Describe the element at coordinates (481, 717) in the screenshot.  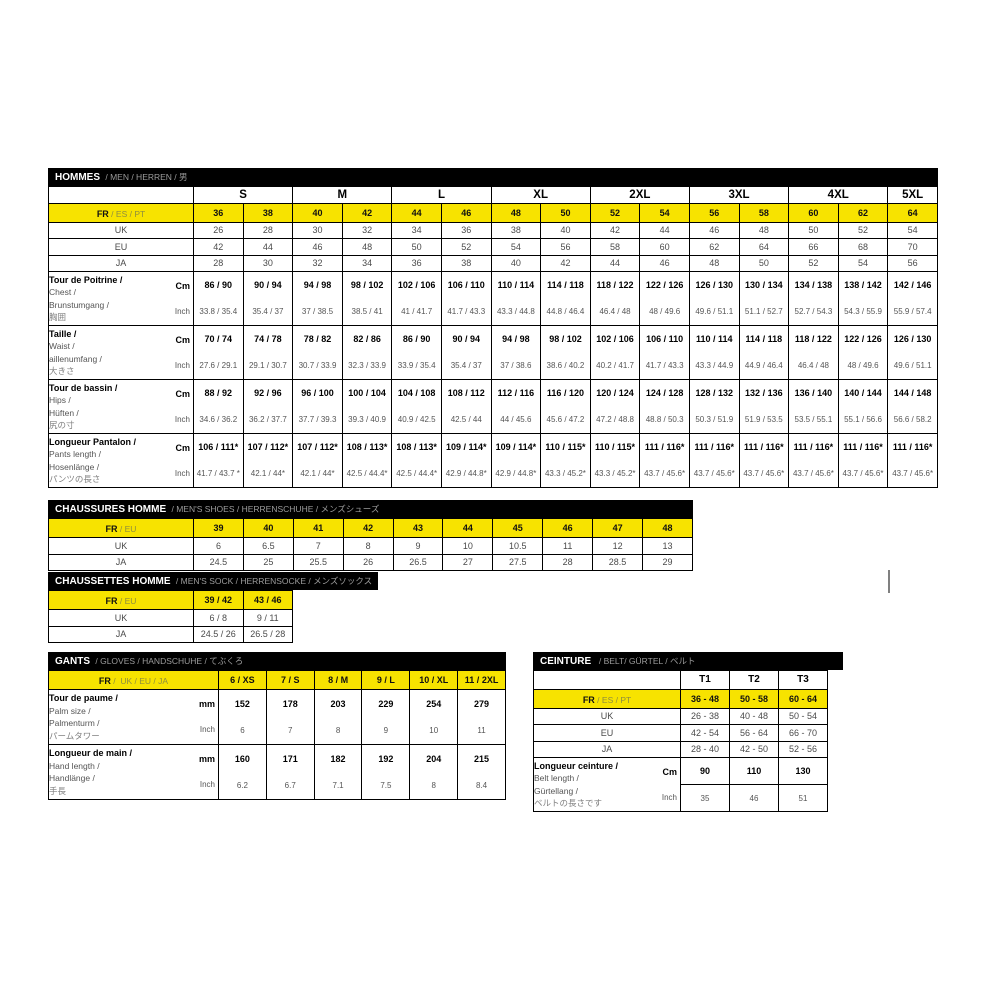
I see `measure-value-cell: 279 11` at that location.